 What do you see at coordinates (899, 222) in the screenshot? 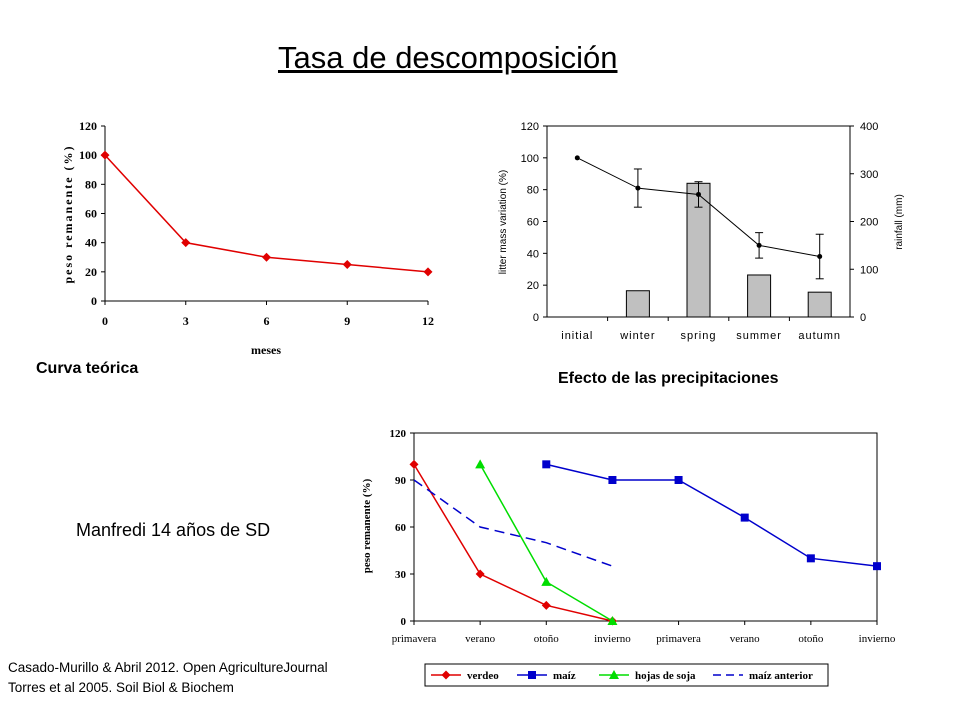
I see `c2-y2-axis-label: rainfall (mm)` at bounding box center [899, 222].